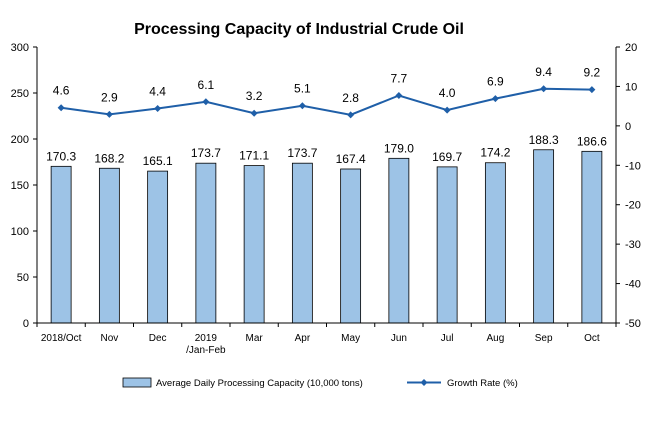  What do you see at coordinates (633, 285) in the screenshot?
I see `y-right-tick-label: -40` at bounding box center [633, 285].